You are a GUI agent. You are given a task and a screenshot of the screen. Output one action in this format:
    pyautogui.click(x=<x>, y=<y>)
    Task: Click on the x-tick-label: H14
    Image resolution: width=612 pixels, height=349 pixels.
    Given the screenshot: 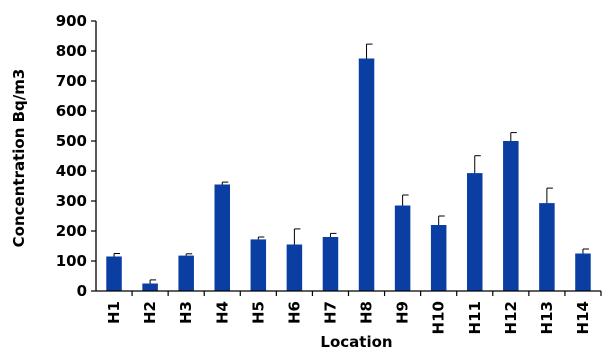 What is the action you would take?
    pyautogui.click(x=583, y=317)
    